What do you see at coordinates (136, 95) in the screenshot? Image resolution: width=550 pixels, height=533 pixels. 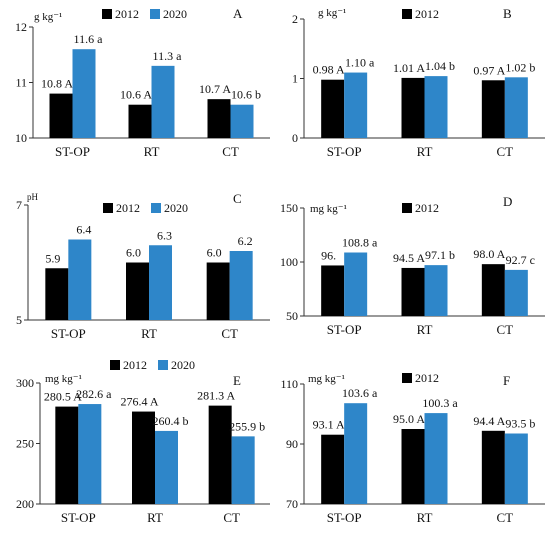 I see `data-label: 10.6 A` at bounding box center [136, 95].